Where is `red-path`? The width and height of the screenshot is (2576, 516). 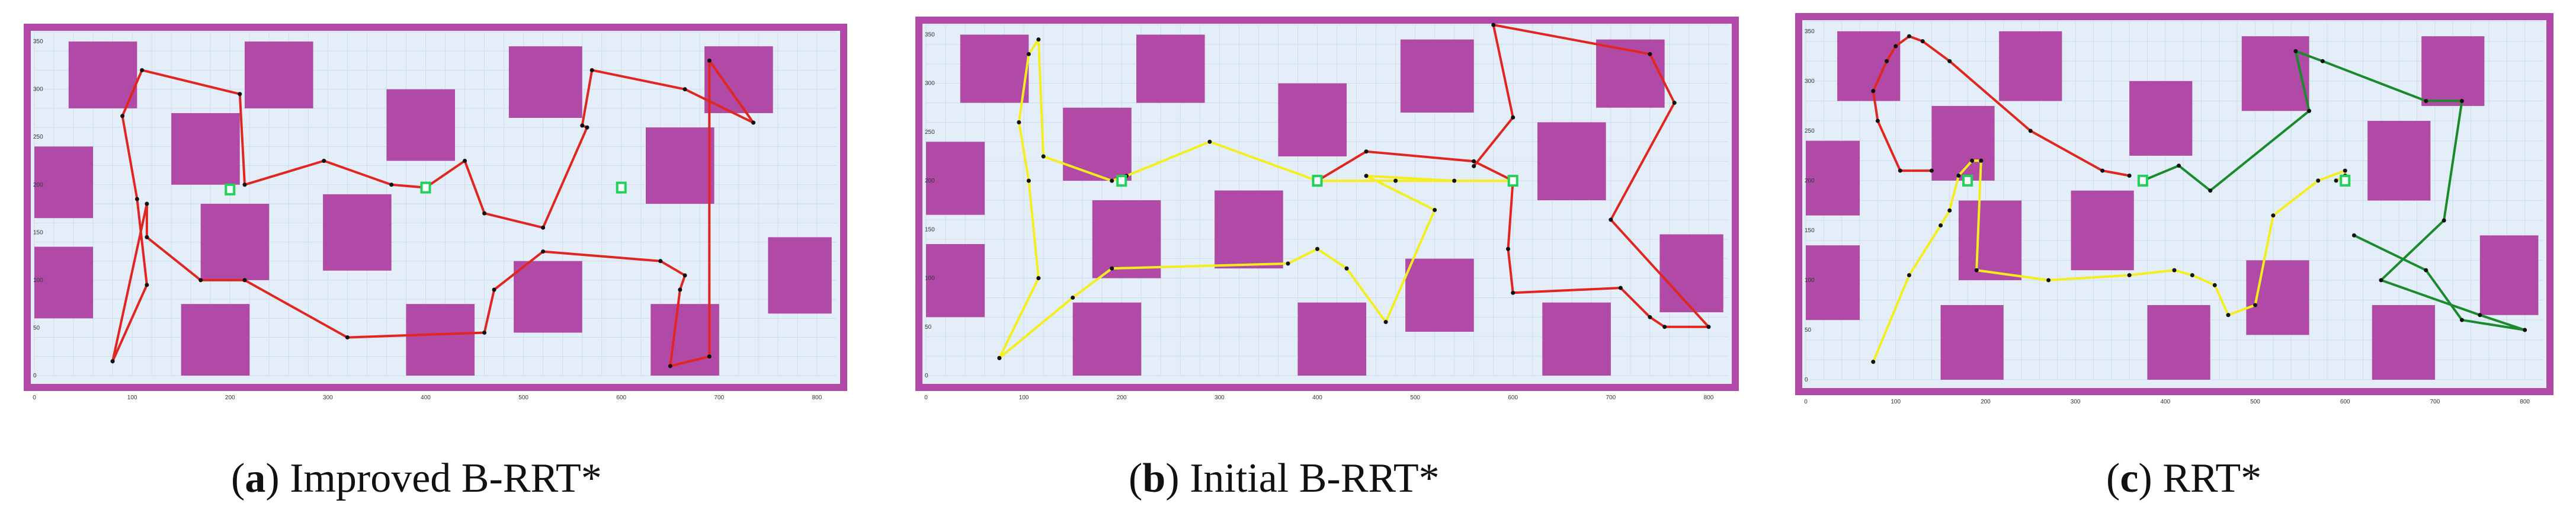
red-path is located at coordinates (2001, 106).